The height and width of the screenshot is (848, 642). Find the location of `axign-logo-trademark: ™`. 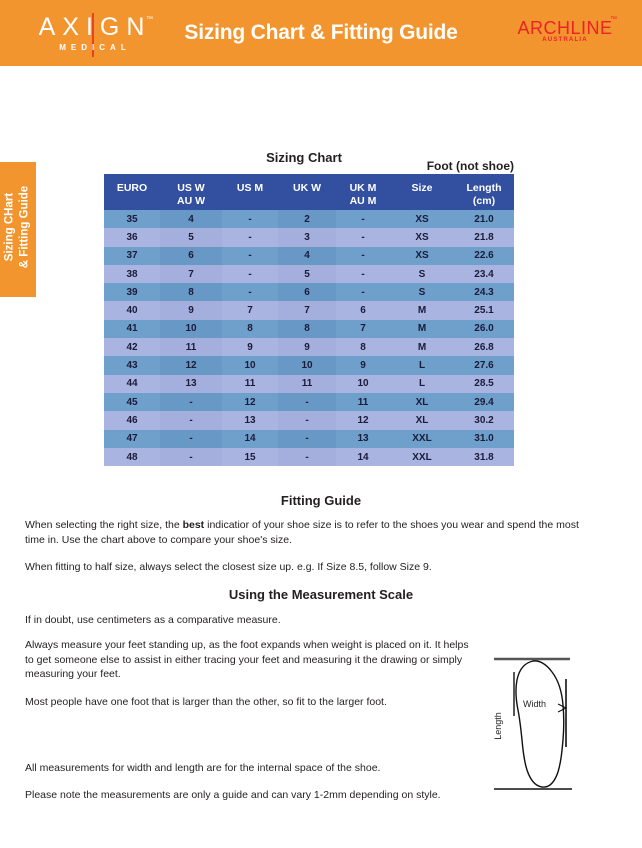

axign-logo-trademark: ™ is located at coordinates (149, 19).